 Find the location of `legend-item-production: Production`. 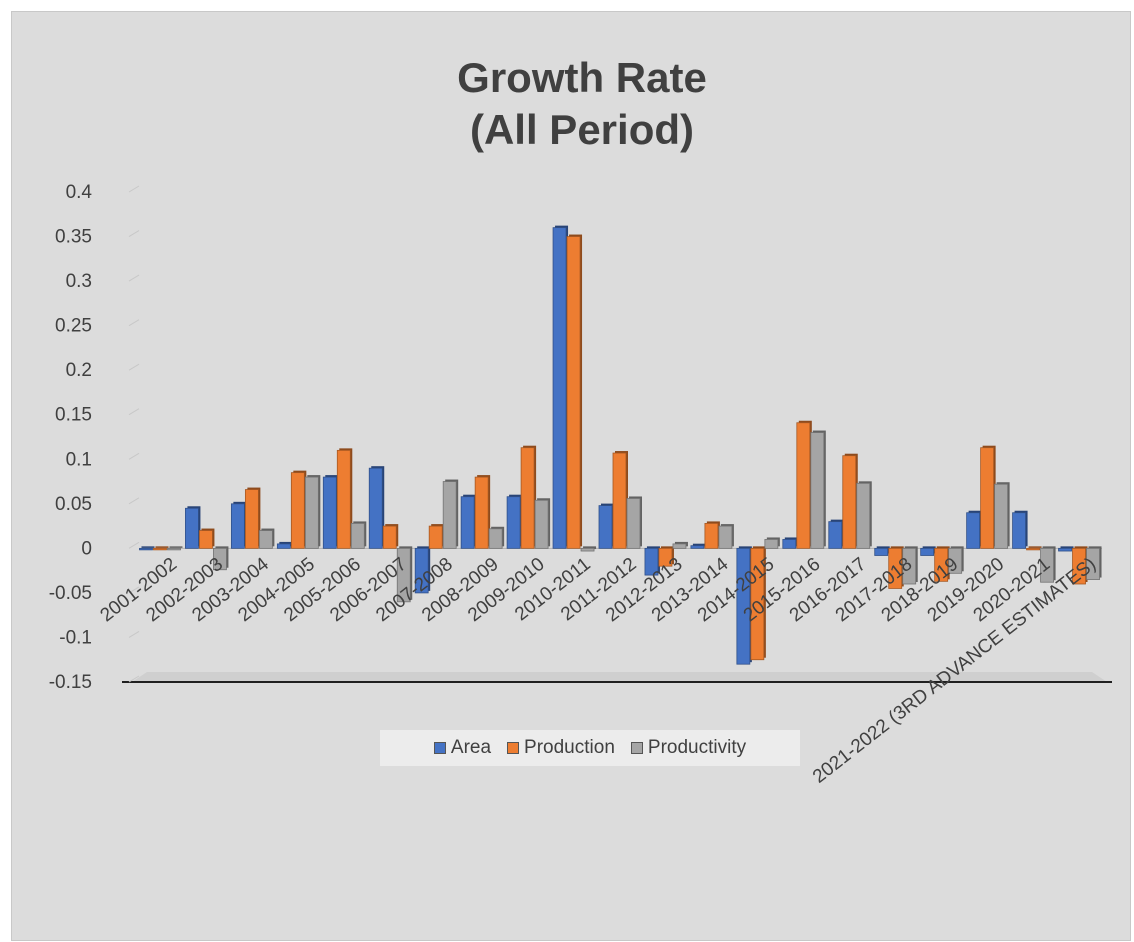

legend-item-production: Production is located at coordinates (561, 748).